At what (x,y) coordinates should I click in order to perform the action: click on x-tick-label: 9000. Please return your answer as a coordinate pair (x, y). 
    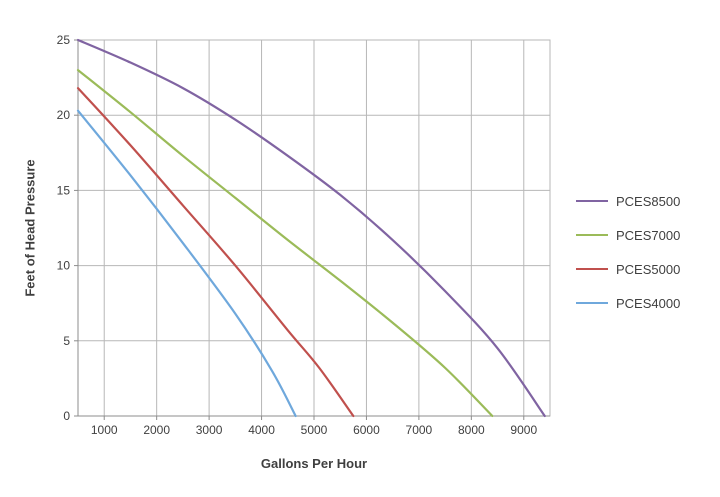
    Looking at the image, I should click on (523, 430).